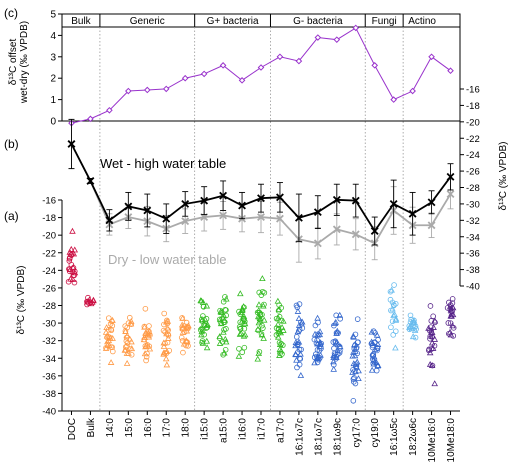 This screenshot has height=467, width=515. What do you see at coordinates (451, 440) in the screenshot?
I see `x-tick-label: 10Me18:0` at bounding box center [451, 440].